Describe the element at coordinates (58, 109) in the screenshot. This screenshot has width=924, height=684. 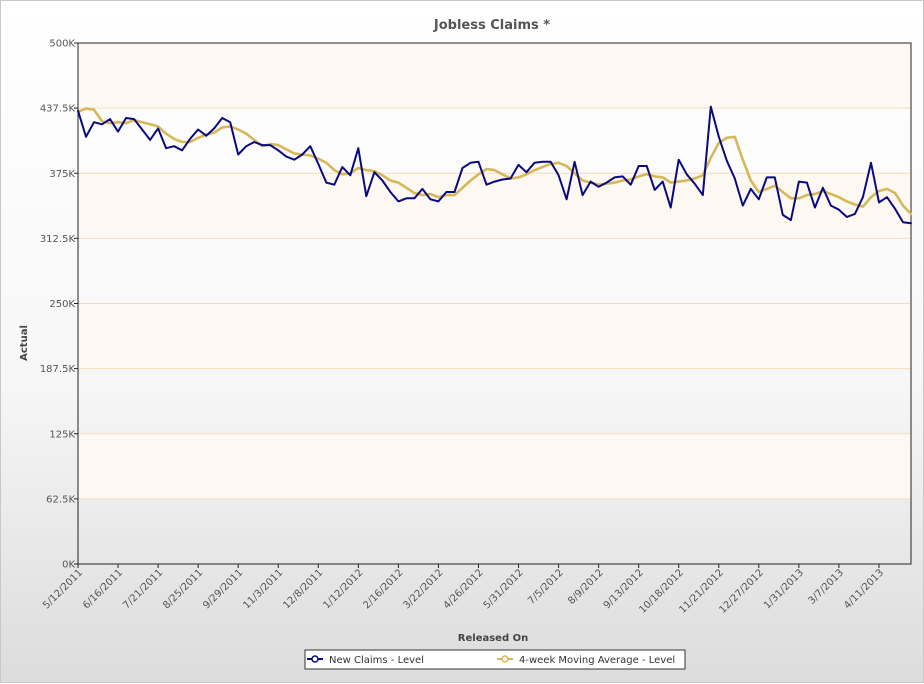
I see `y-tick-label: 437.5K` at that location.